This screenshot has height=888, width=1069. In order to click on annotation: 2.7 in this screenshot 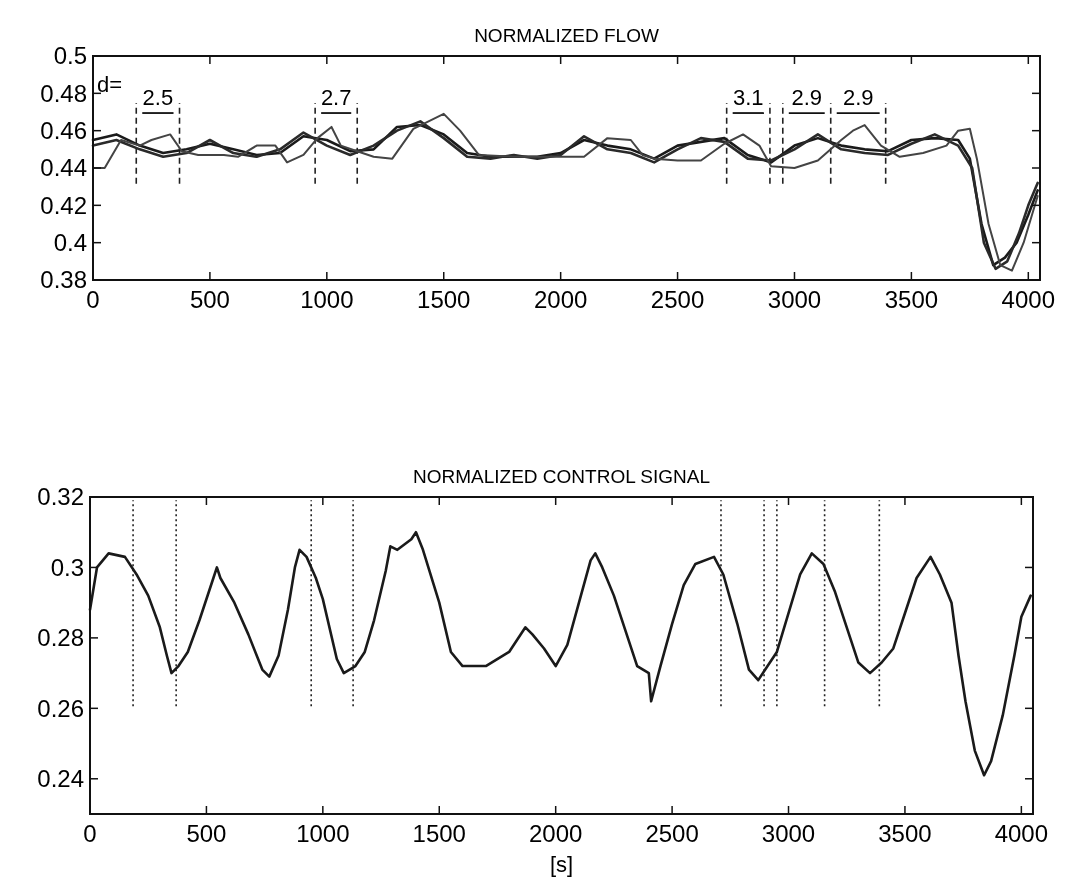, I will do `click(336, 98)`.